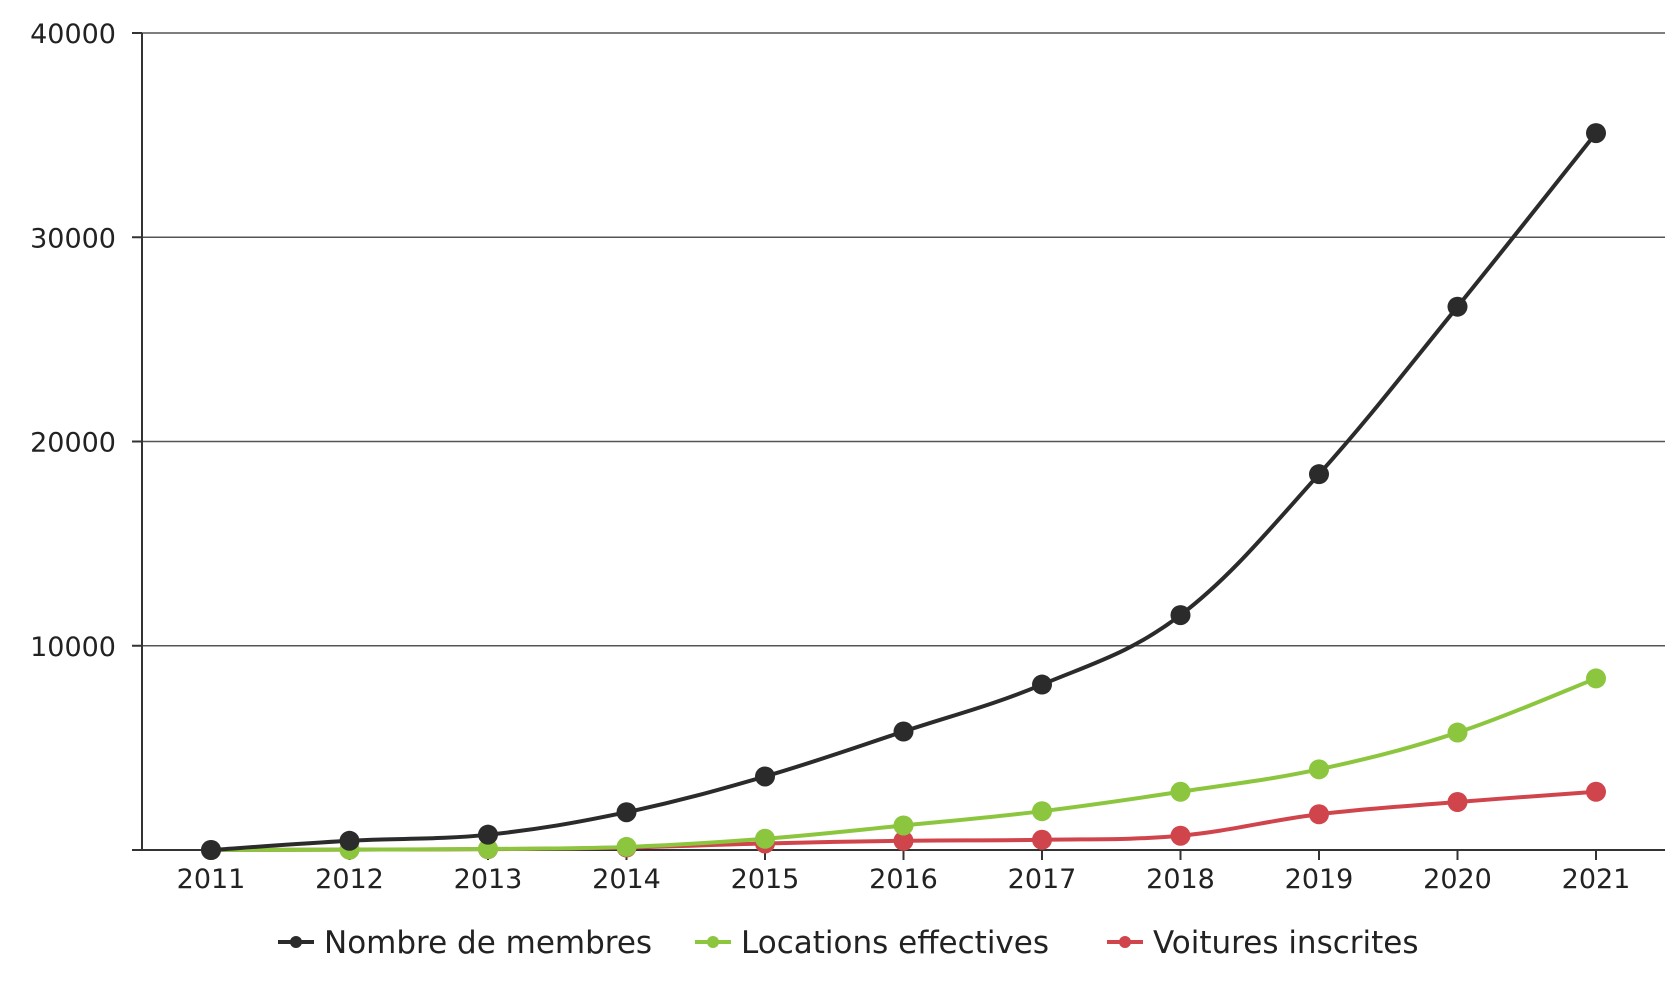  I want to click on y-tick-label: 40000, so click(73, 34).